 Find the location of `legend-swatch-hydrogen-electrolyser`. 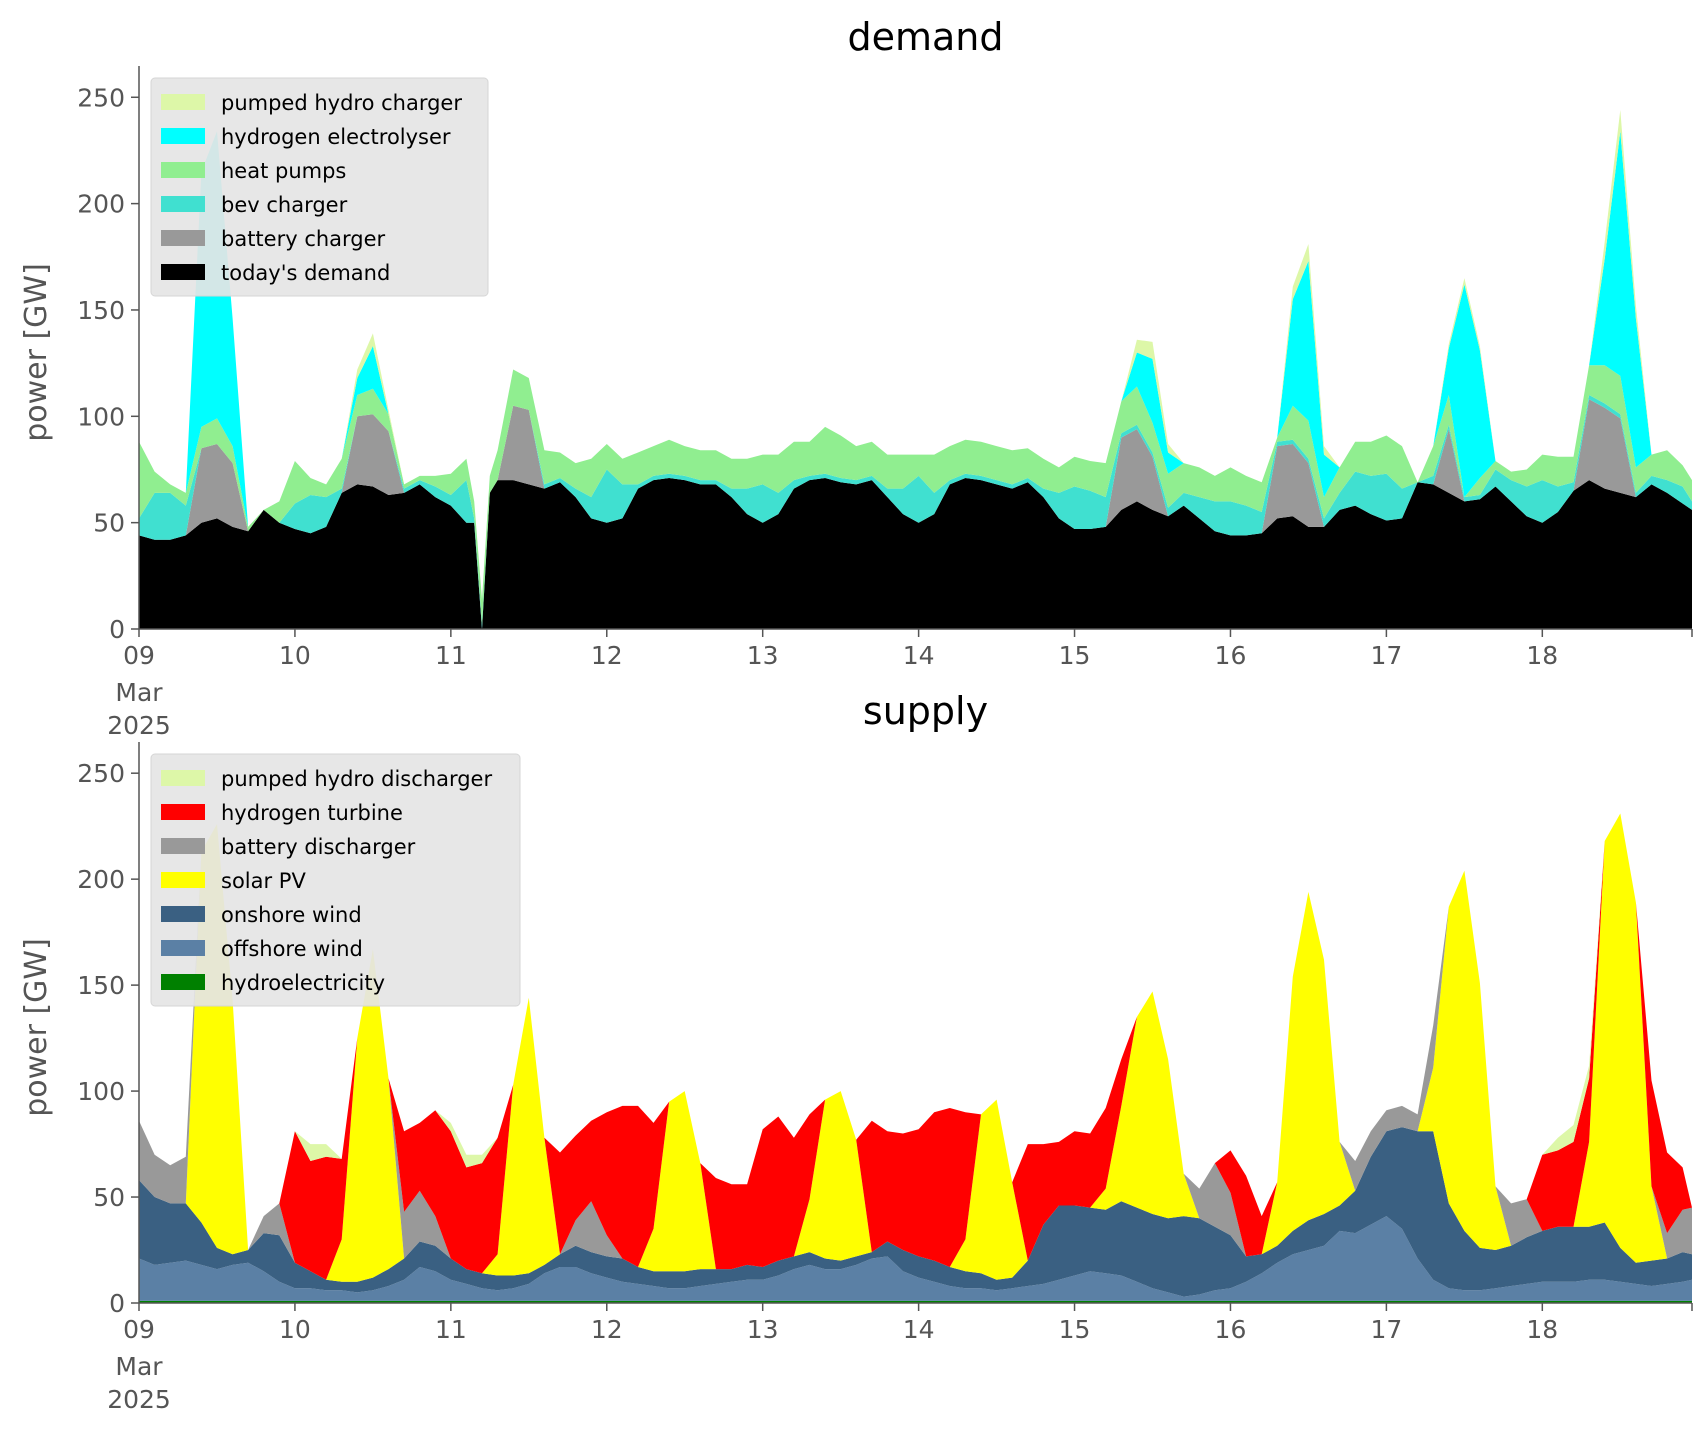

legend-swatch-hydrogen-electrolyser is located at coordinates (183, 136).